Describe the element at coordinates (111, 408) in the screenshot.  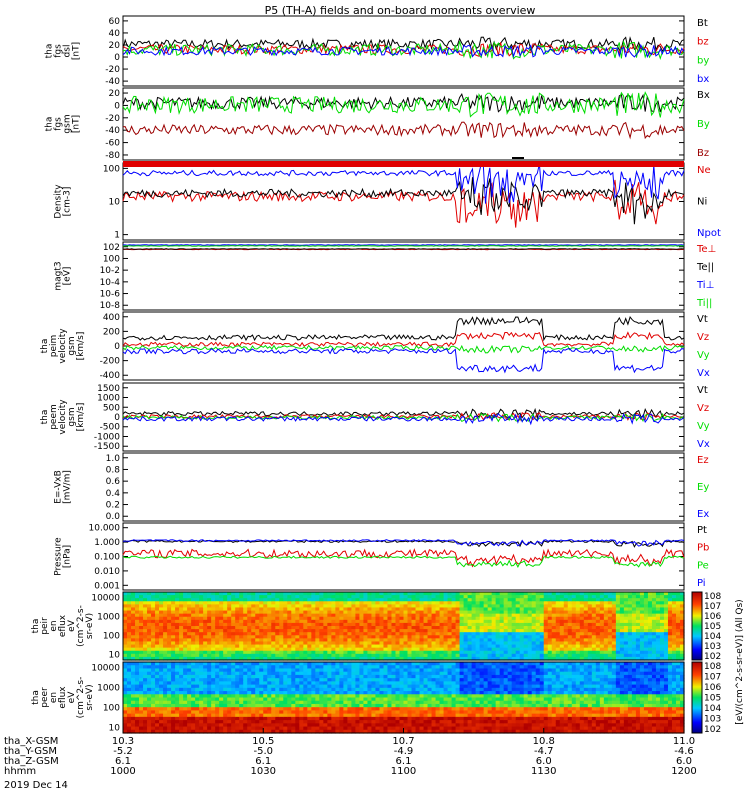
I see `y-tick-label: 500` at that location.